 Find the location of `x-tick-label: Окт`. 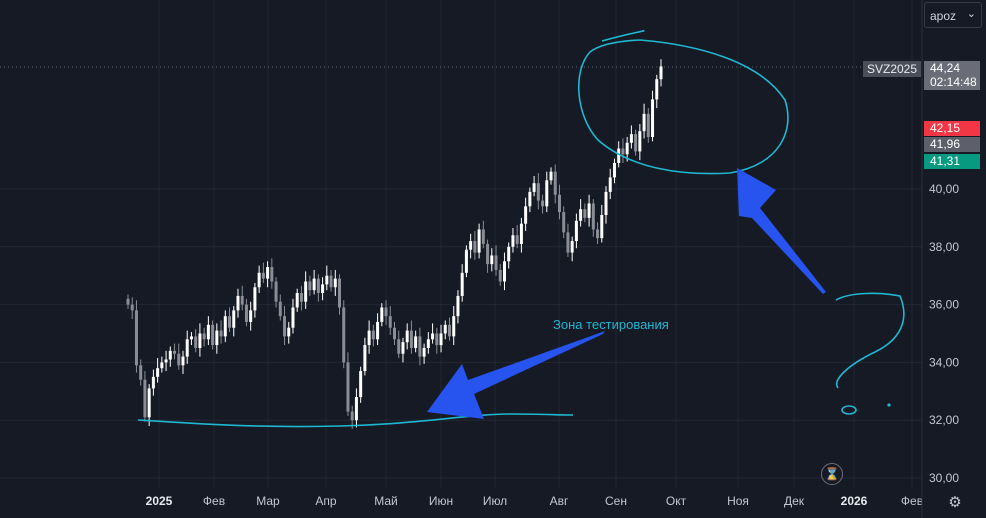

x-tick-label: Окт is located at coordinates (676, 501).